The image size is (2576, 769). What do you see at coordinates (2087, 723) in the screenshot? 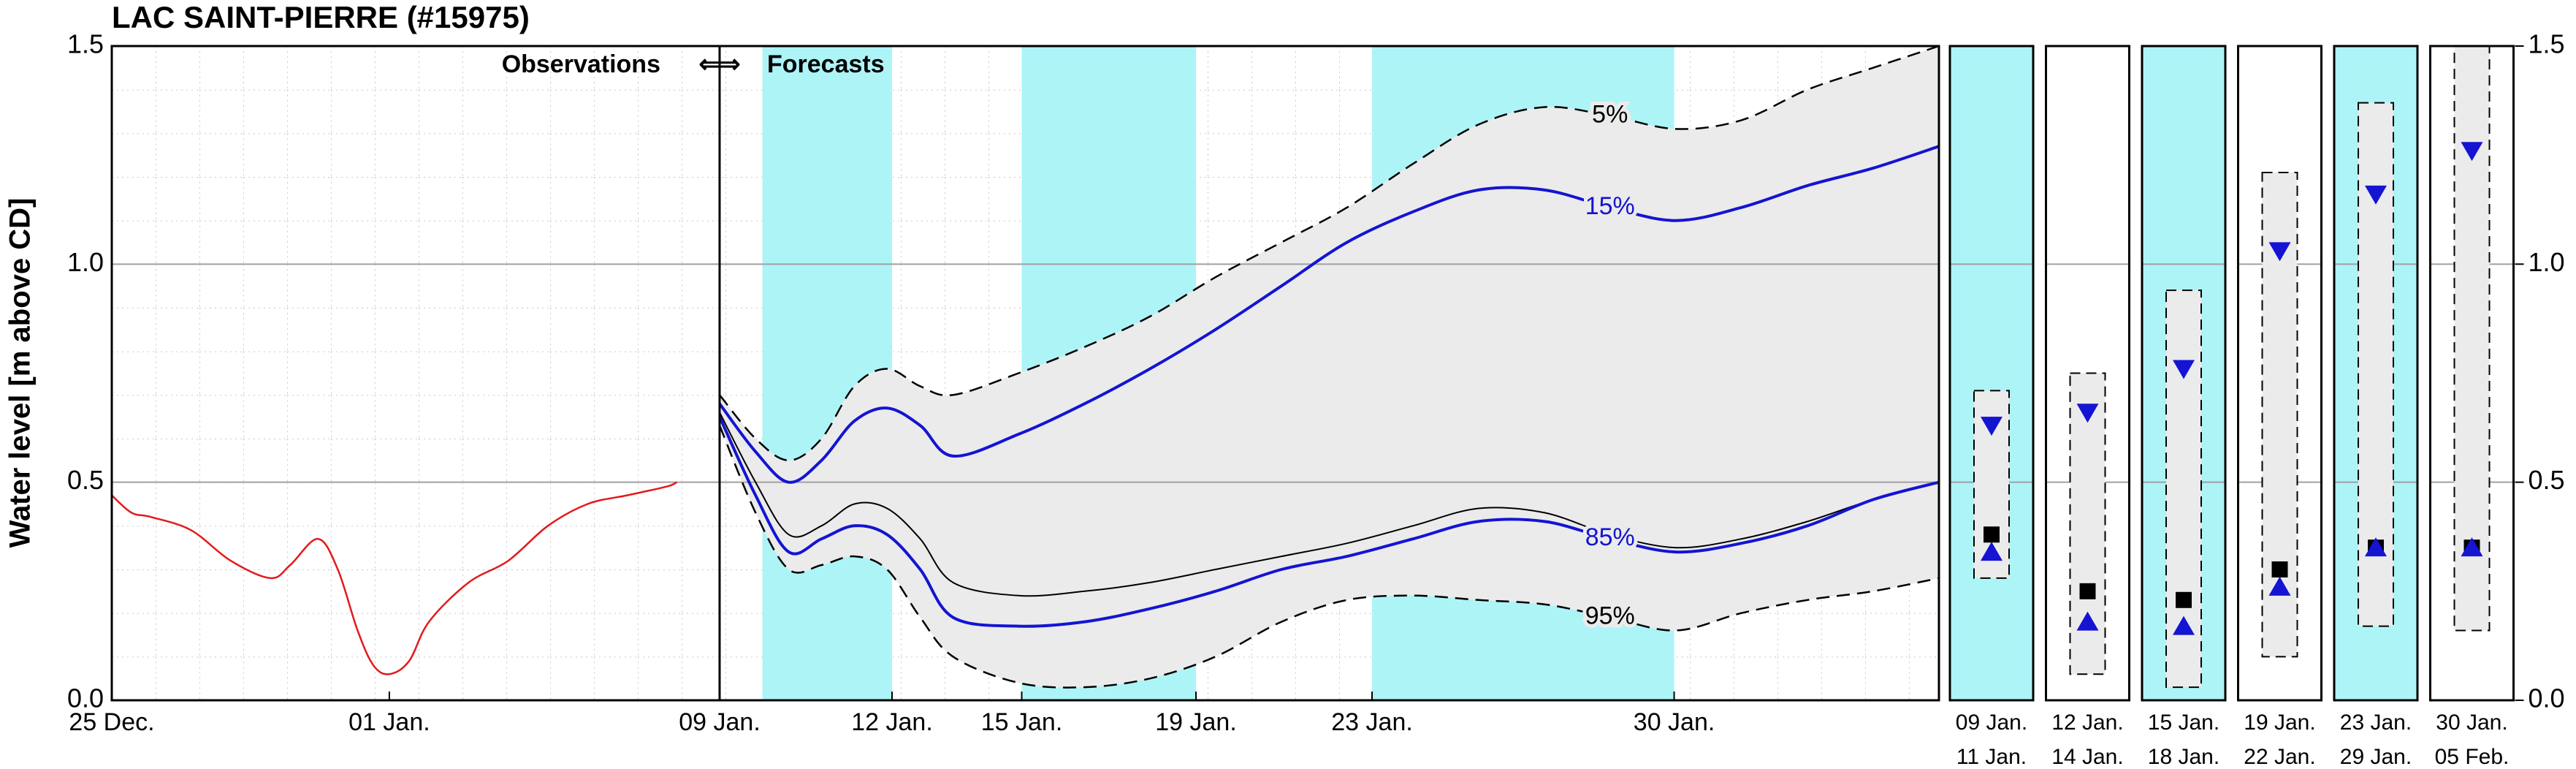
I see `panel-start-label: 12 Jan.` at bounding box center [2087, 723].